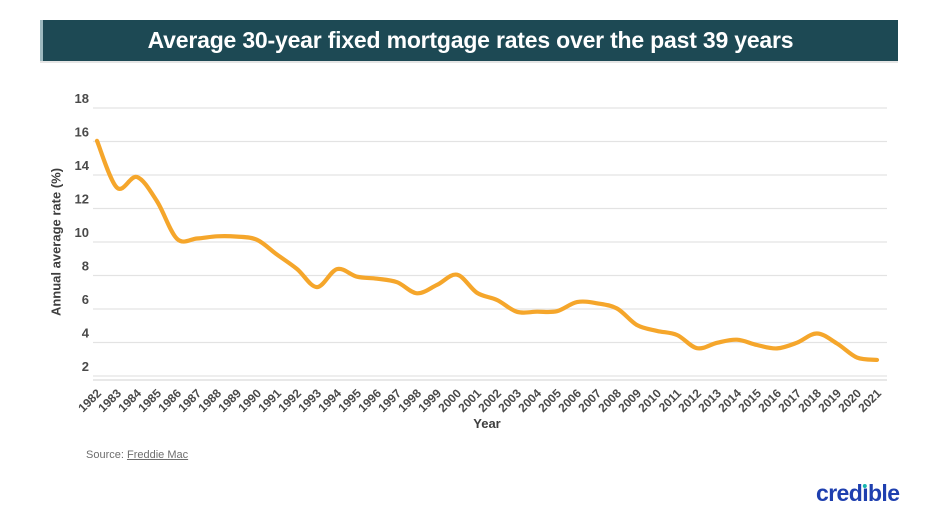 The height and width of the screenshot is (524, 932). Describe the element at coordinates (883, 493) in the screenshot. I see `logo-text-part2: ble` at that location.